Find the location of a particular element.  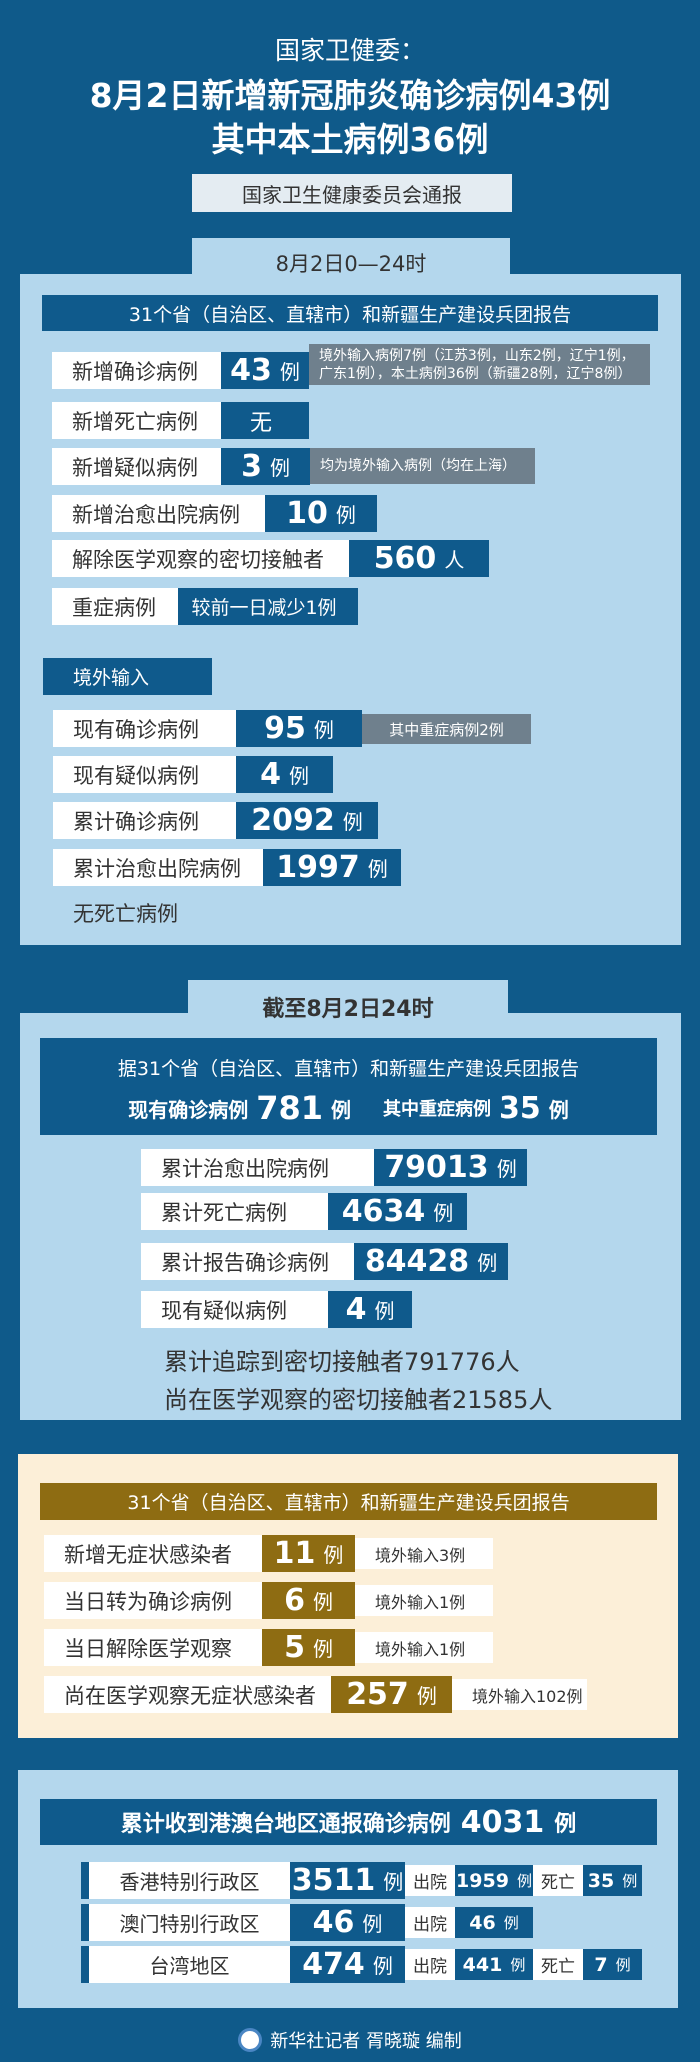

daily-tab-label: 8月2日0—24时 is located at coordinates (351, 264).